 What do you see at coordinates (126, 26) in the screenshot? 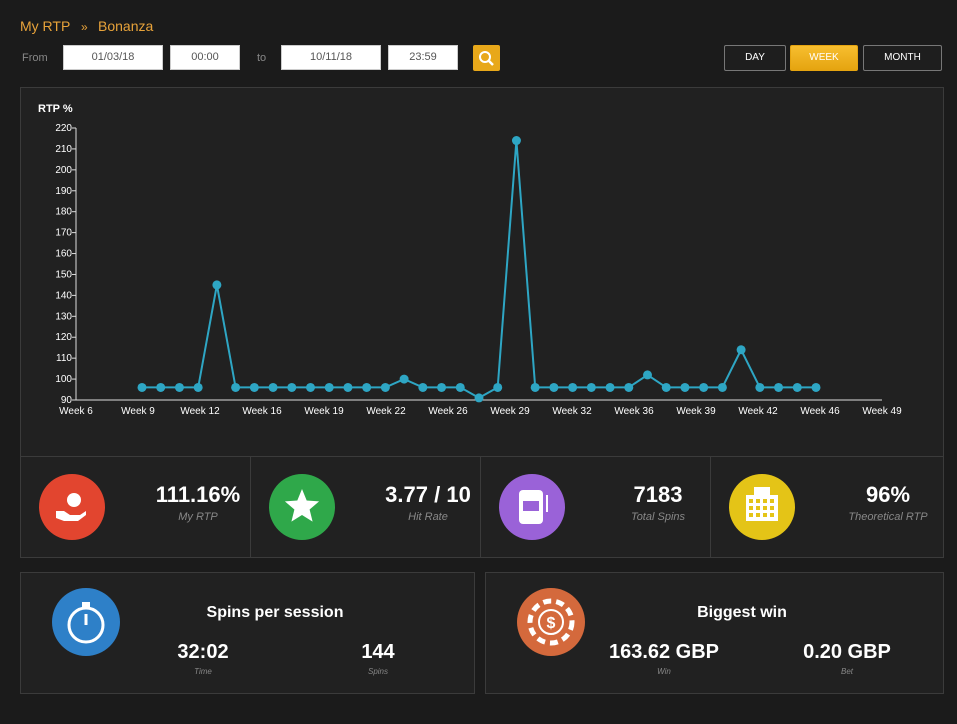
I see `breadcrumb-current: Bonanza` at bounding box center [126, 26].